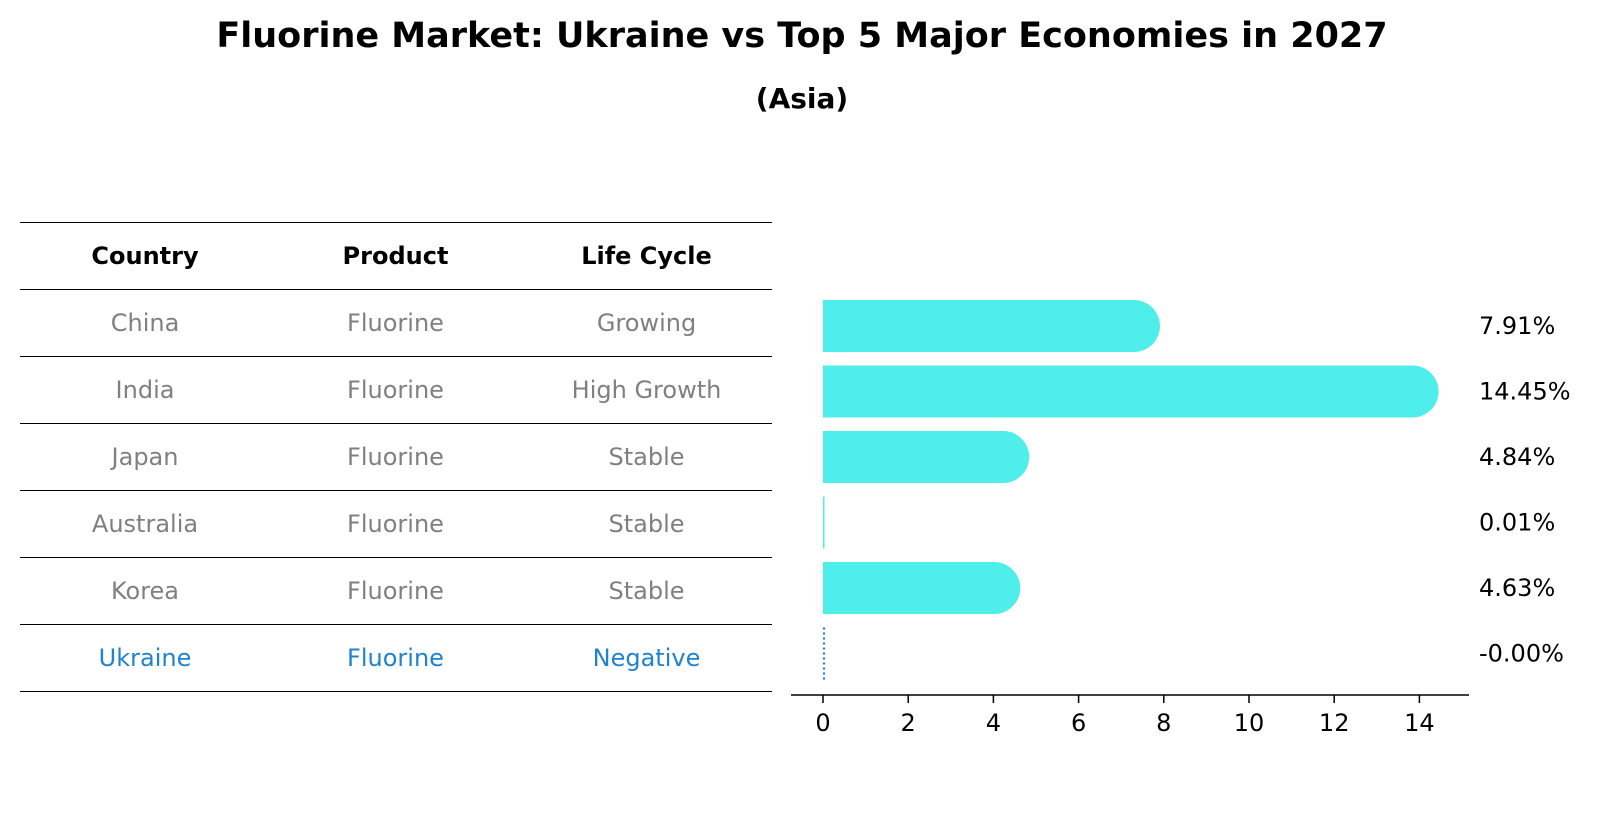  I want to click on x-tick-label-10: 10, so click(1249, 723).